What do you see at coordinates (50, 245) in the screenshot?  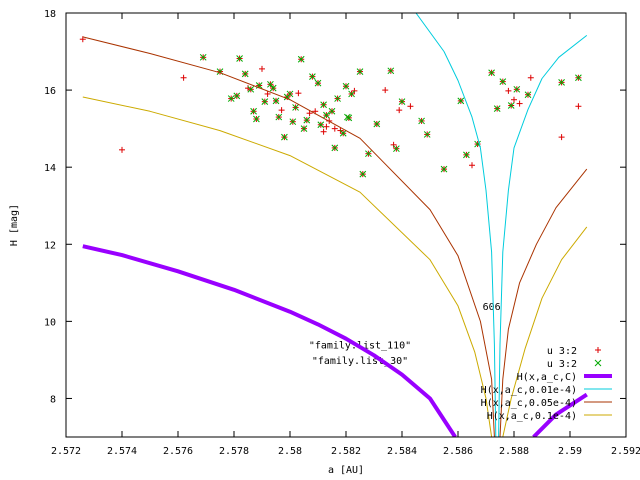 I see `y-tick-label: 12` at bounding box center [50, 245].